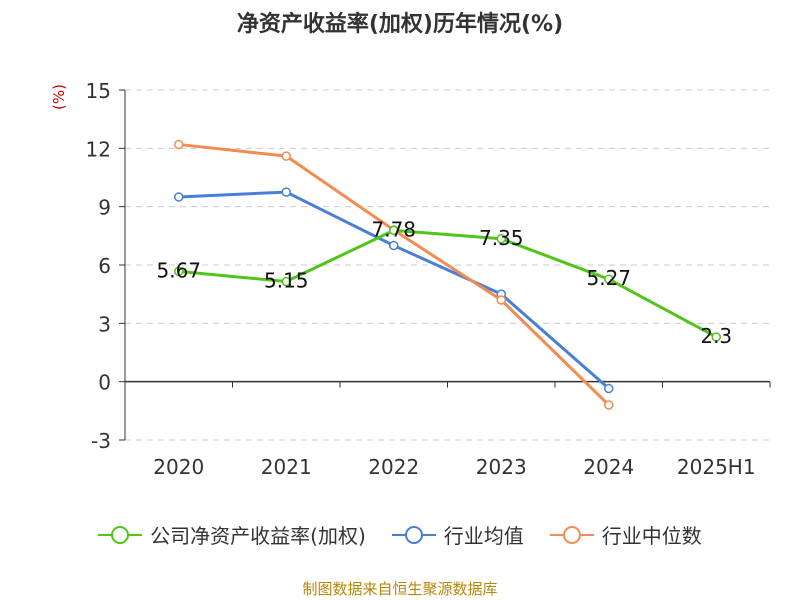 Image resolution: width=800 pixels, height=600 pixels. I want to click on data-label: 7.78, so click(393, 229).